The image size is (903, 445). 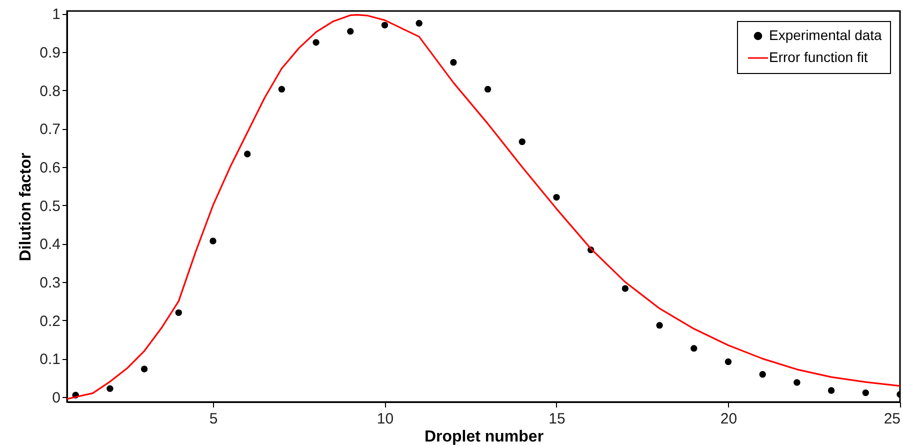 What do you see at coordinates (26, 207) in the screenshot?
I see `y-axis-title: Dilution factor` at bounding box center [26, 207].